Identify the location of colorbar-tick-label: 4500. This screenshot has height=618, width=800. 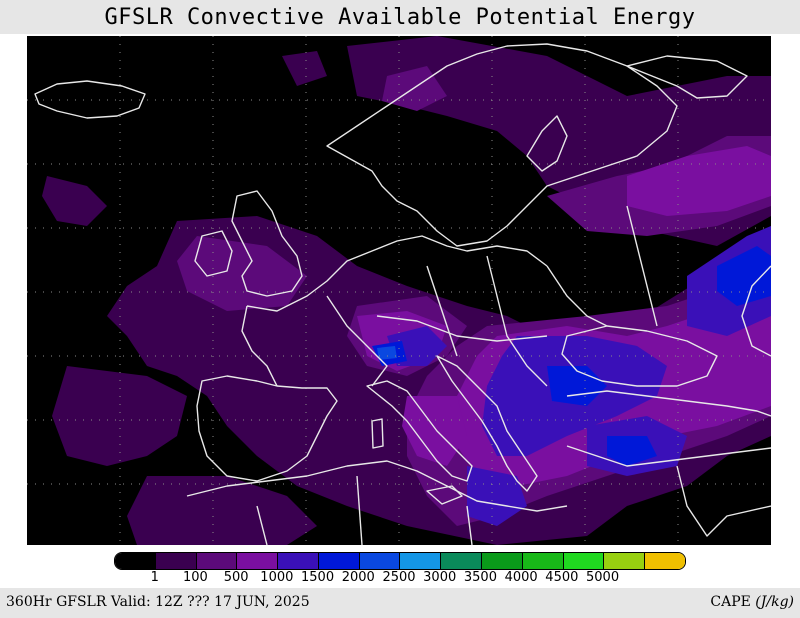
(562, 577).